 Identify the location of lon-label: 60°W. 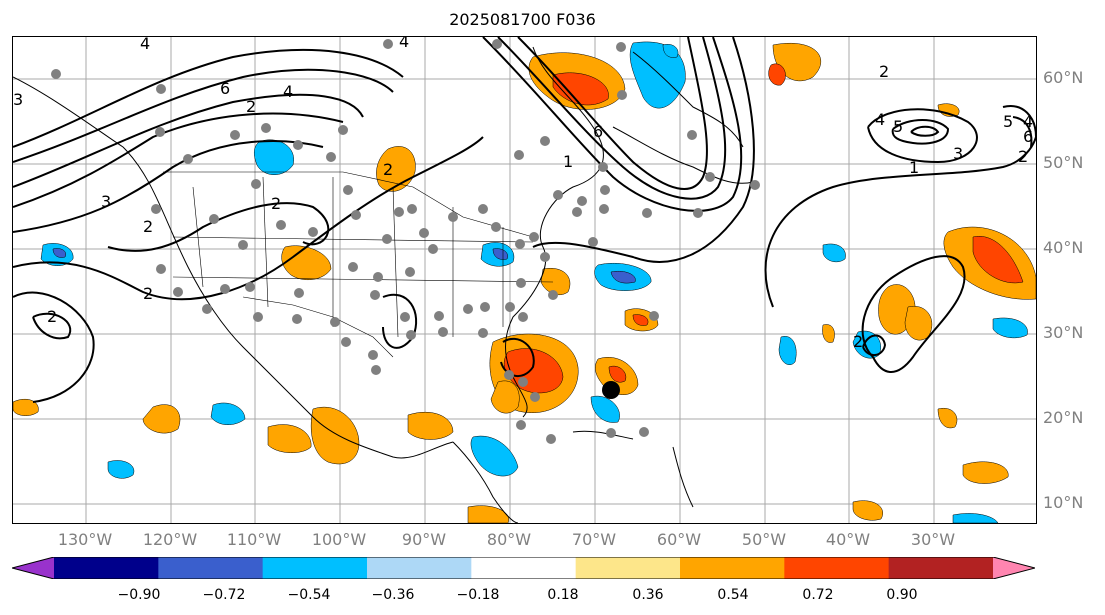
(679, 539).